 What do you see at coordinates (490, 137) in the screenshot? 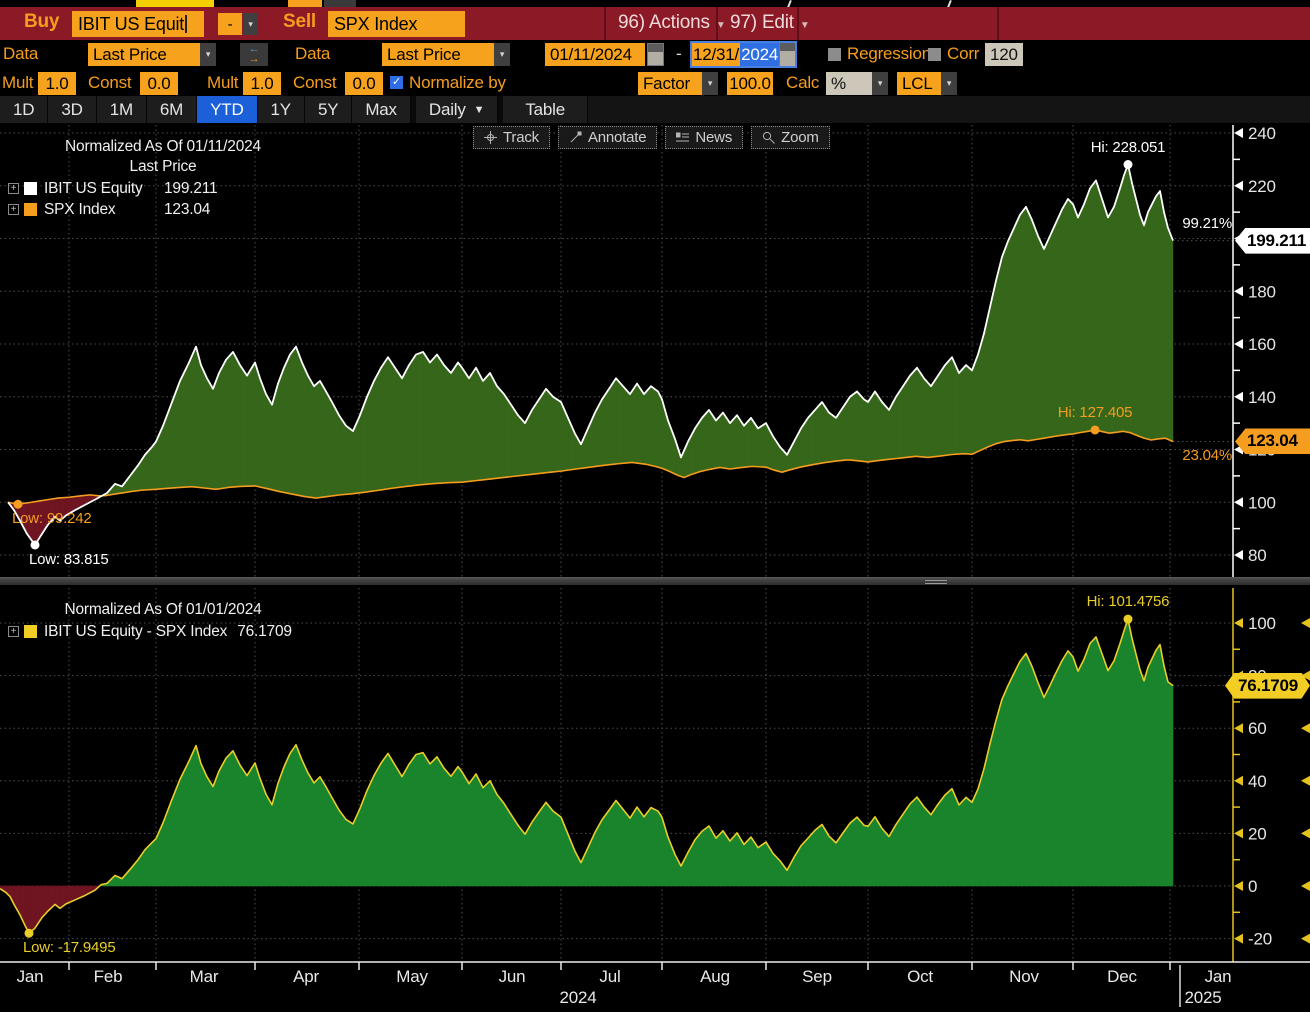
I see `track-crosshair-icon` at bounding box center [490, 137].